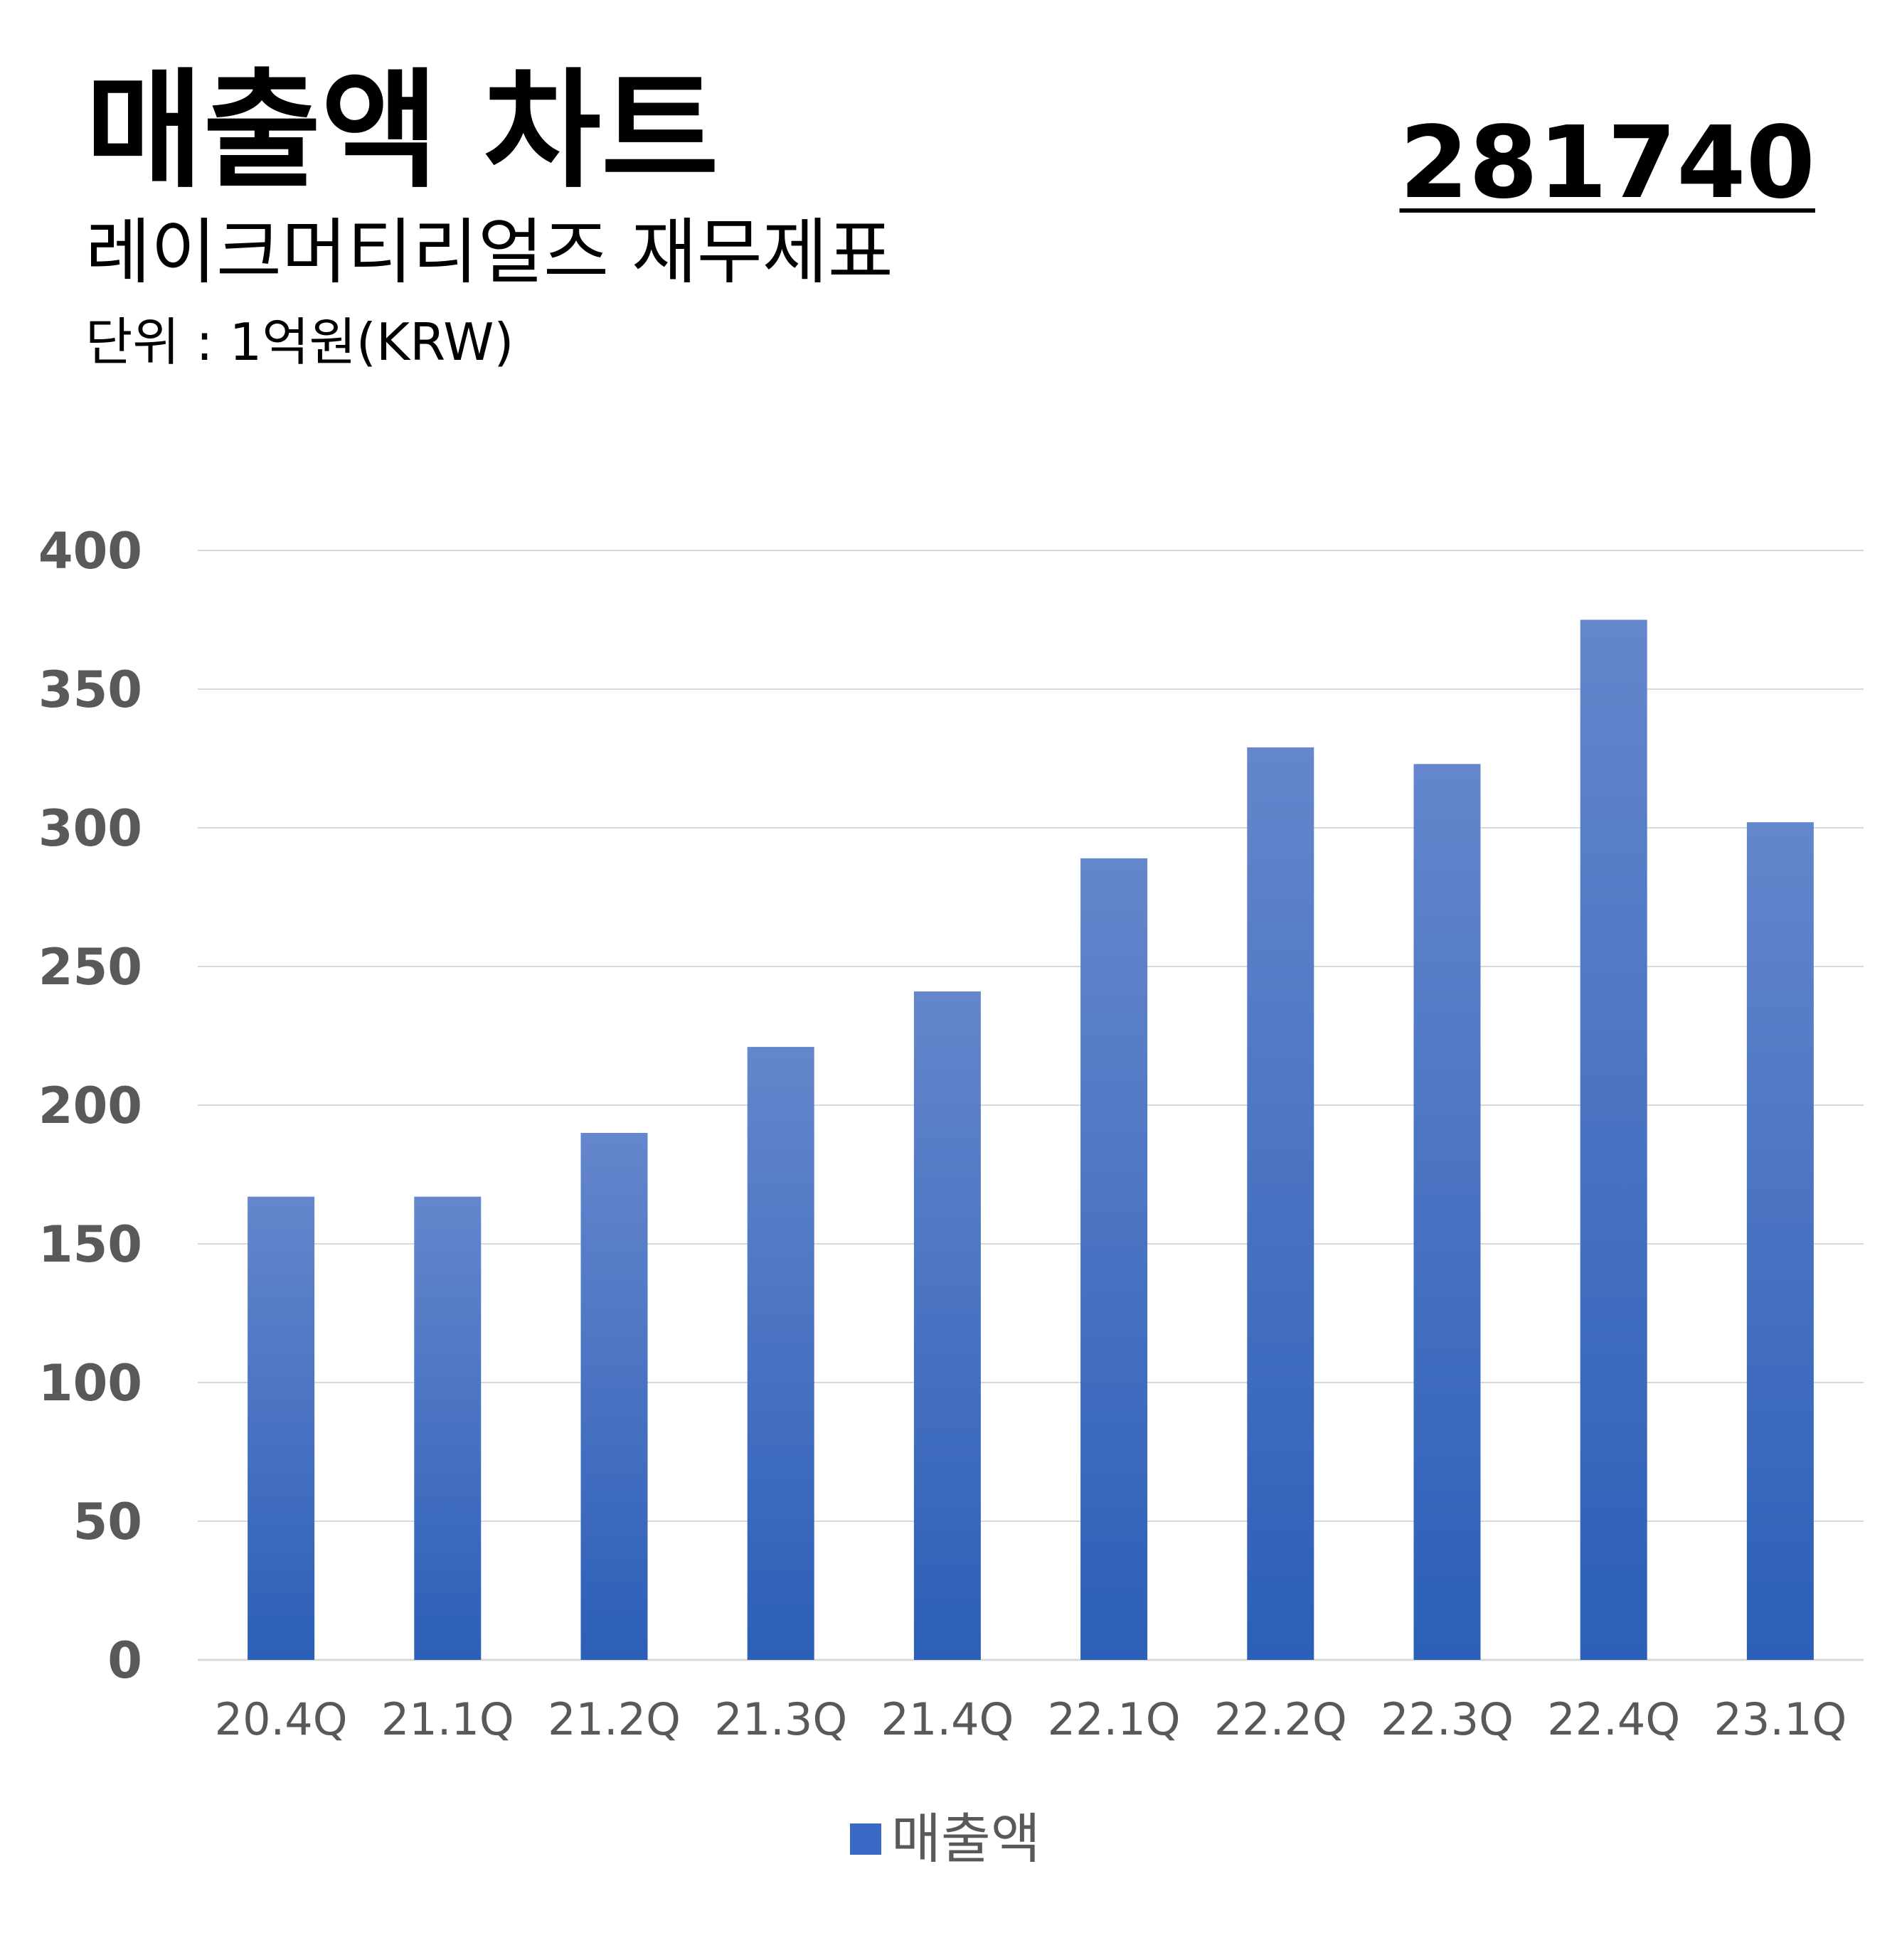  Describe the element at coordinates (90, 551) in the screenshot. I see `y-tick-label: 400` at that location.